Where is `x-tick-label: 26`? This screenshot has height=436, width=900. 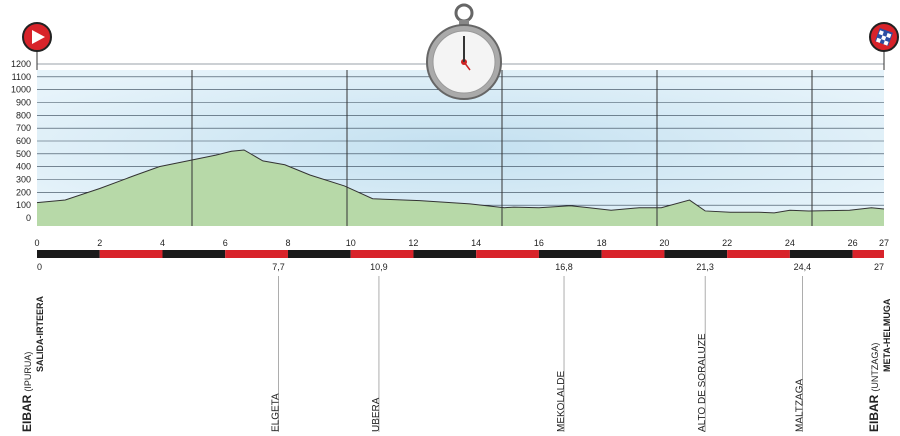
x-tick-label: 26 is located at coordinates (853, 243).